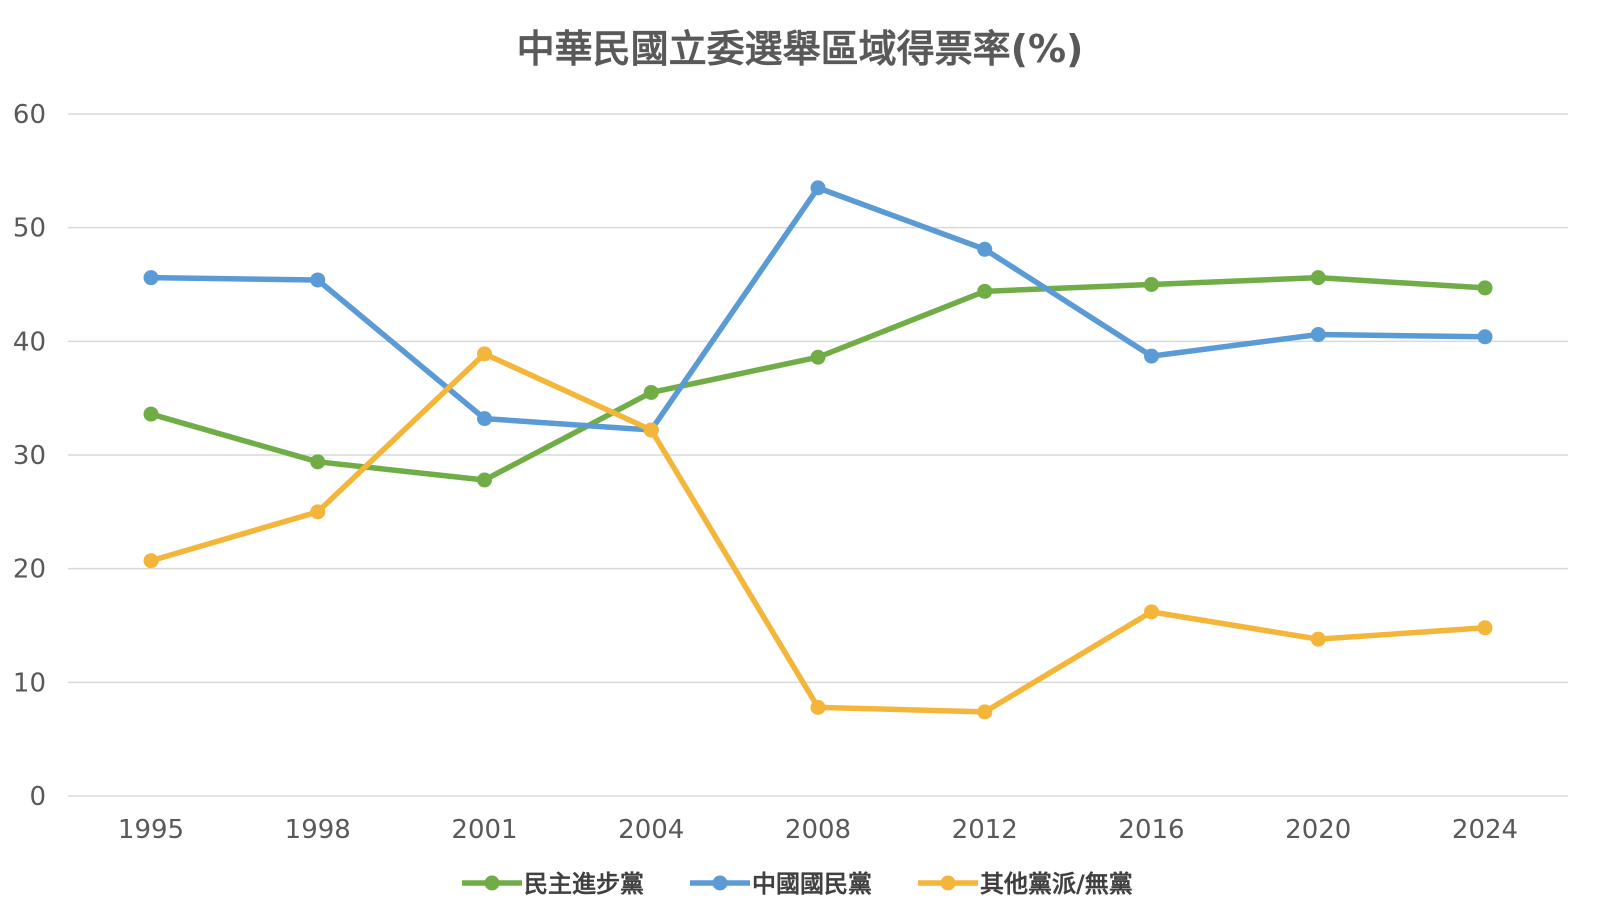 This screenshot has width=1600, height=921. What do you see at coordinates (37, 797) in the screenshot?
I see `y-tick-label: 0` at bounding box center [37, 797].